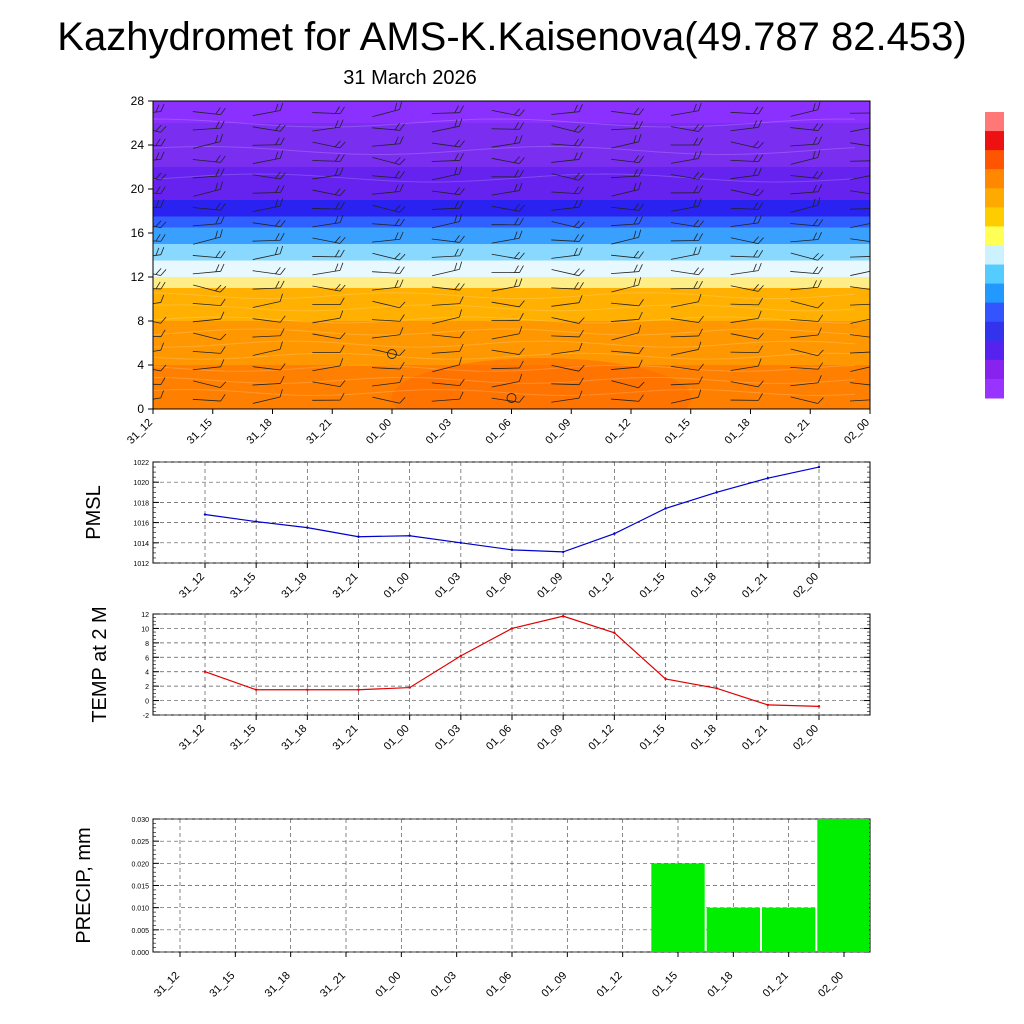 The image size is (1024, 1024). What do you see at coordinates (145, 615) in the screenshot?
I see `y-tick-label: 12` at bounding box center [145, 615].